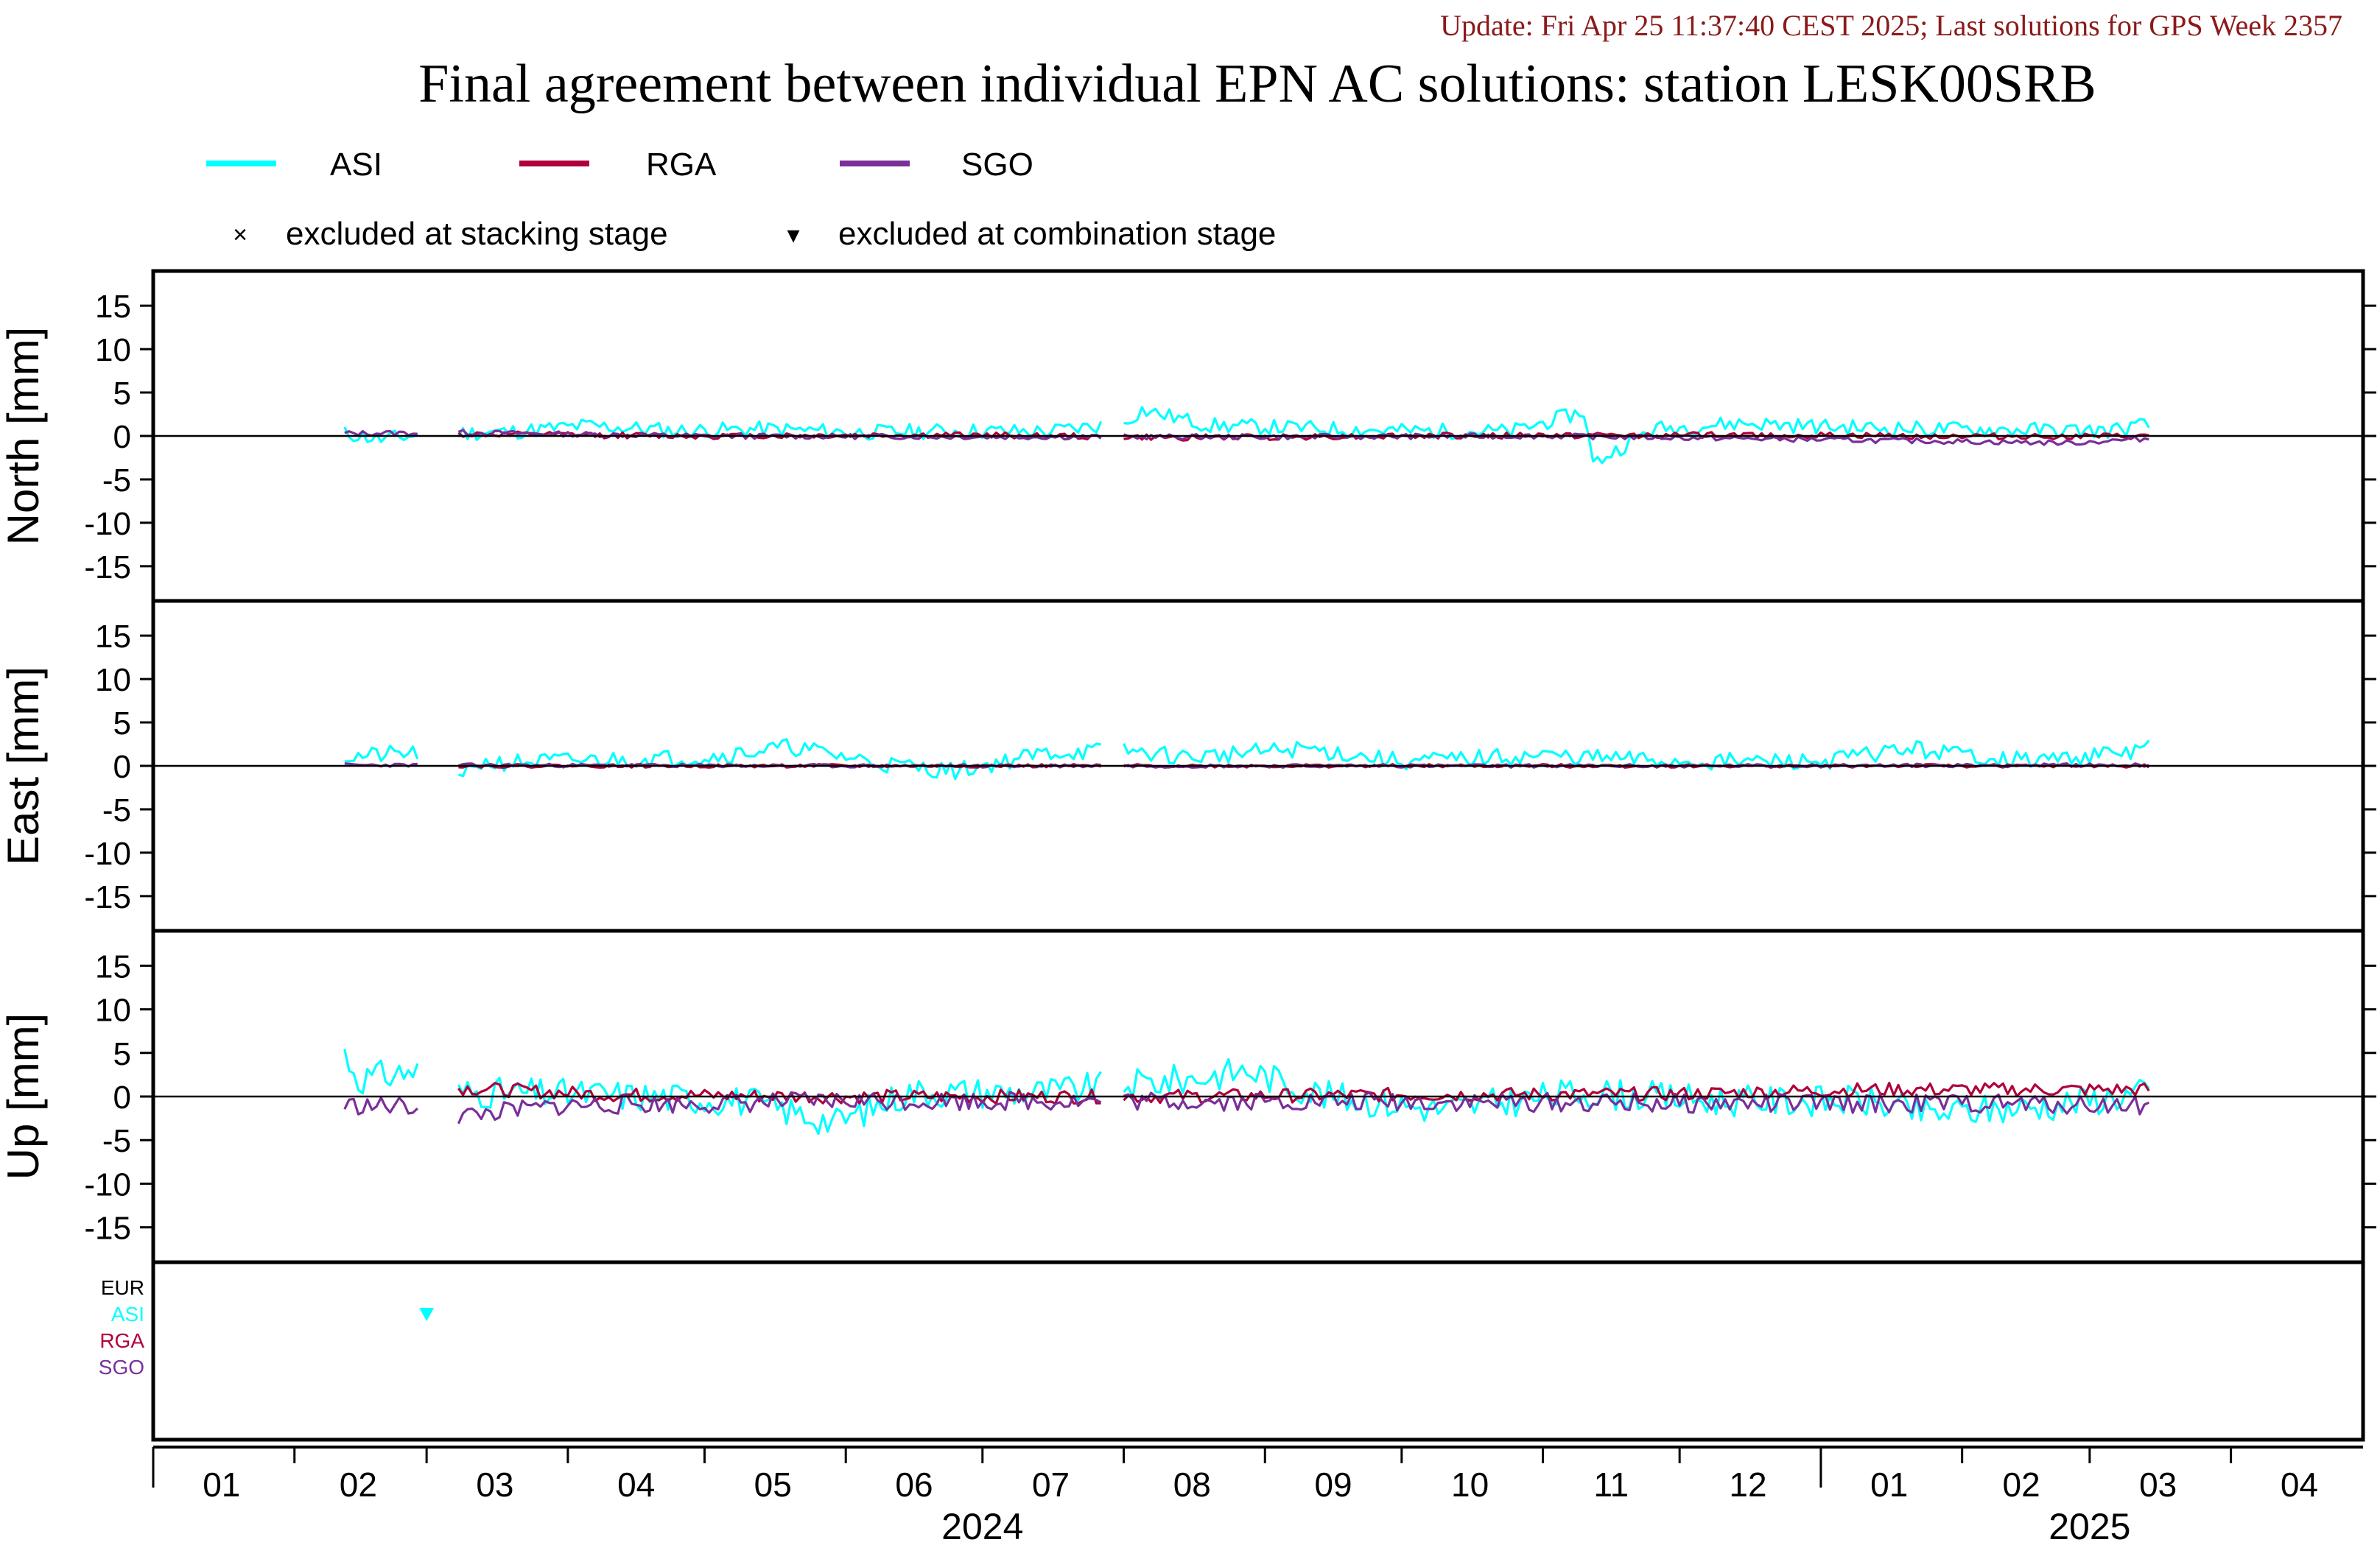  What do you see at coordinates (427, 1314) in the screenshot?
I see `exclusion-marker-asi` at bounding box center [427, 1314].